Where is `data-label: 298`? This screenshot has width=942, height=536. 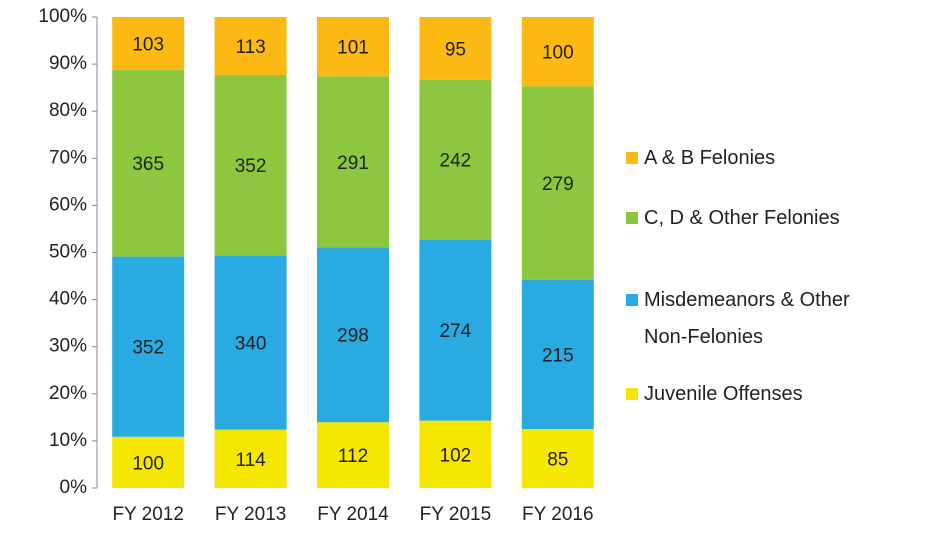
data-label: 298 is located at coordinates (353, 336).